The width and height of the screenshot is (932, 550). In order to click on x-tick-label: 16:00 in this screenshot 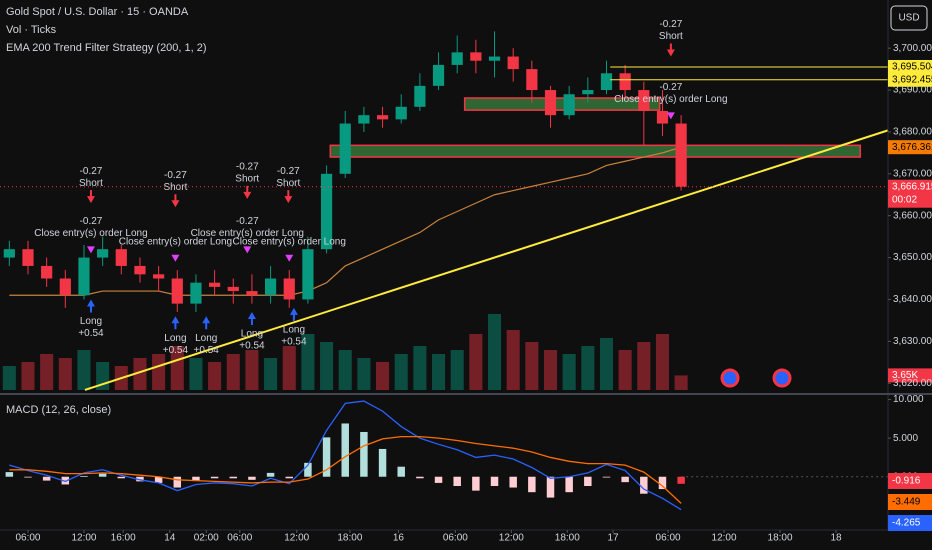, I will do `click(123, 538)`.